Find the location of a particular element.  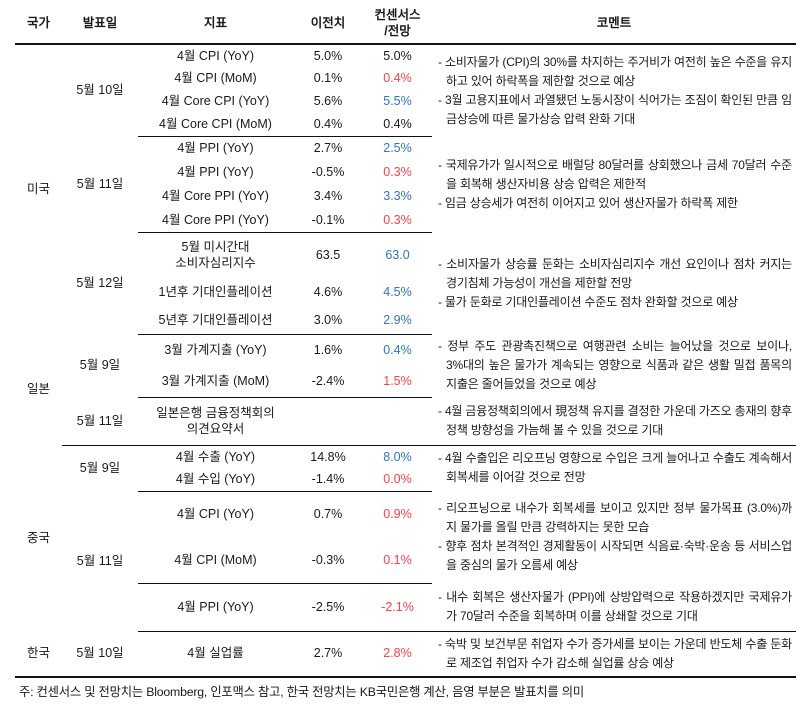

consensus-cell: 5.0% is located at coordinates (397, 55).